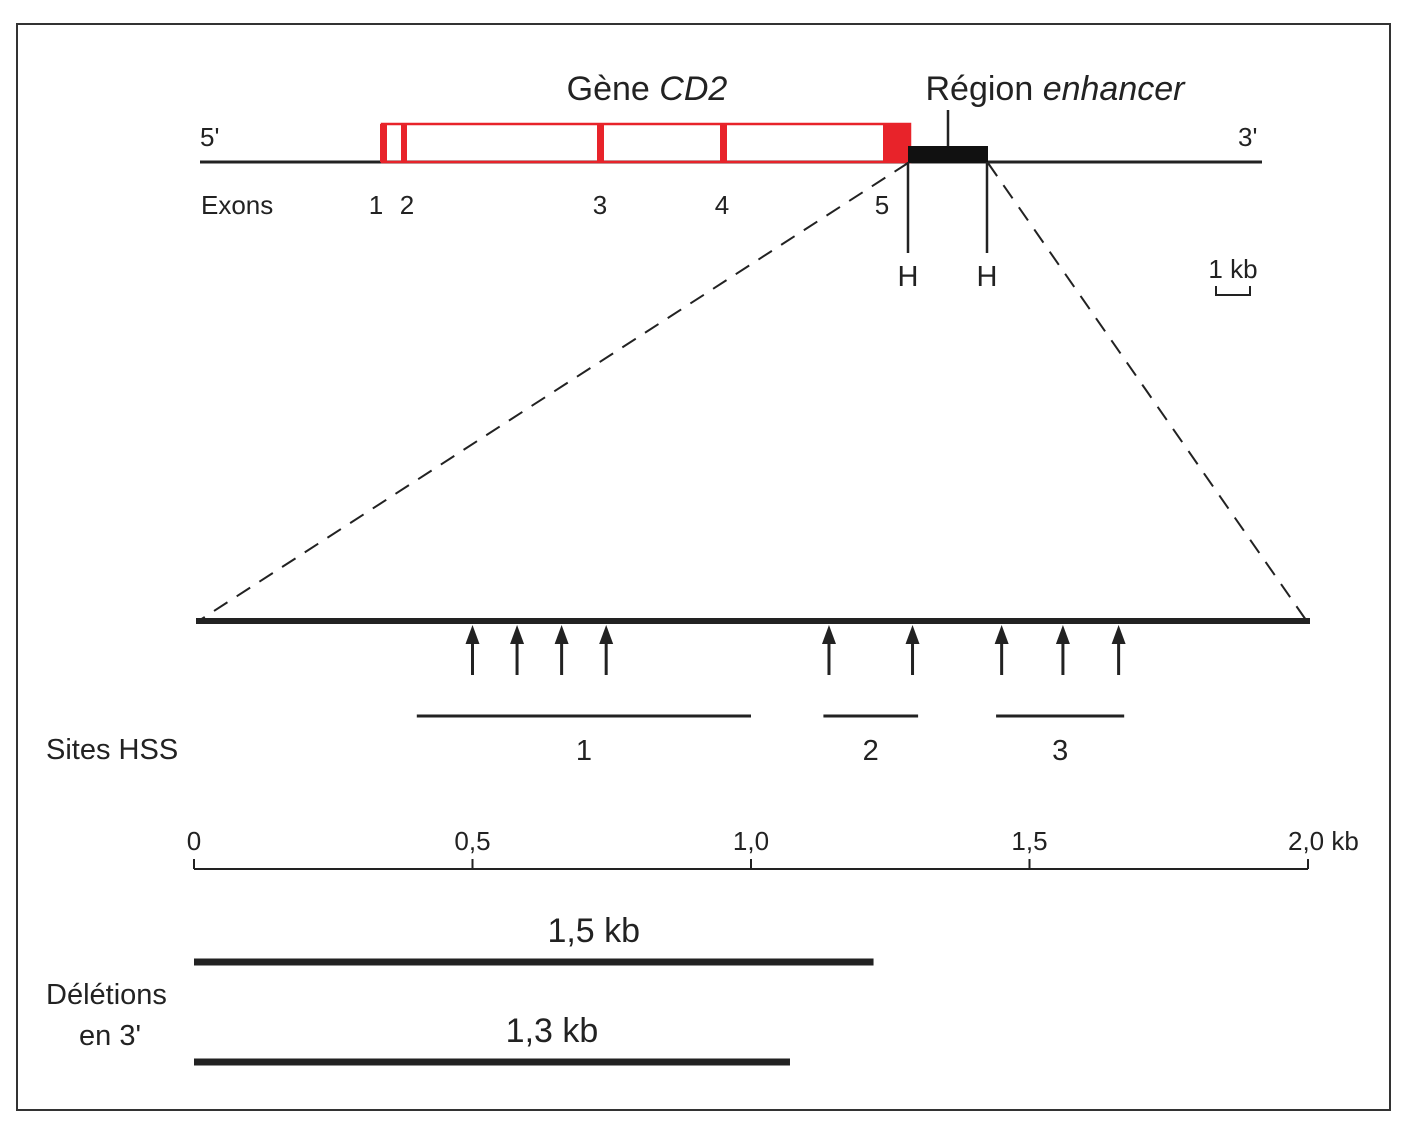 This screenshot has height=1132, width=1412. Describe the element at coordinates (1232, 269) in the screenshot. I see `scale-bar-label: 1 kb` at that location.